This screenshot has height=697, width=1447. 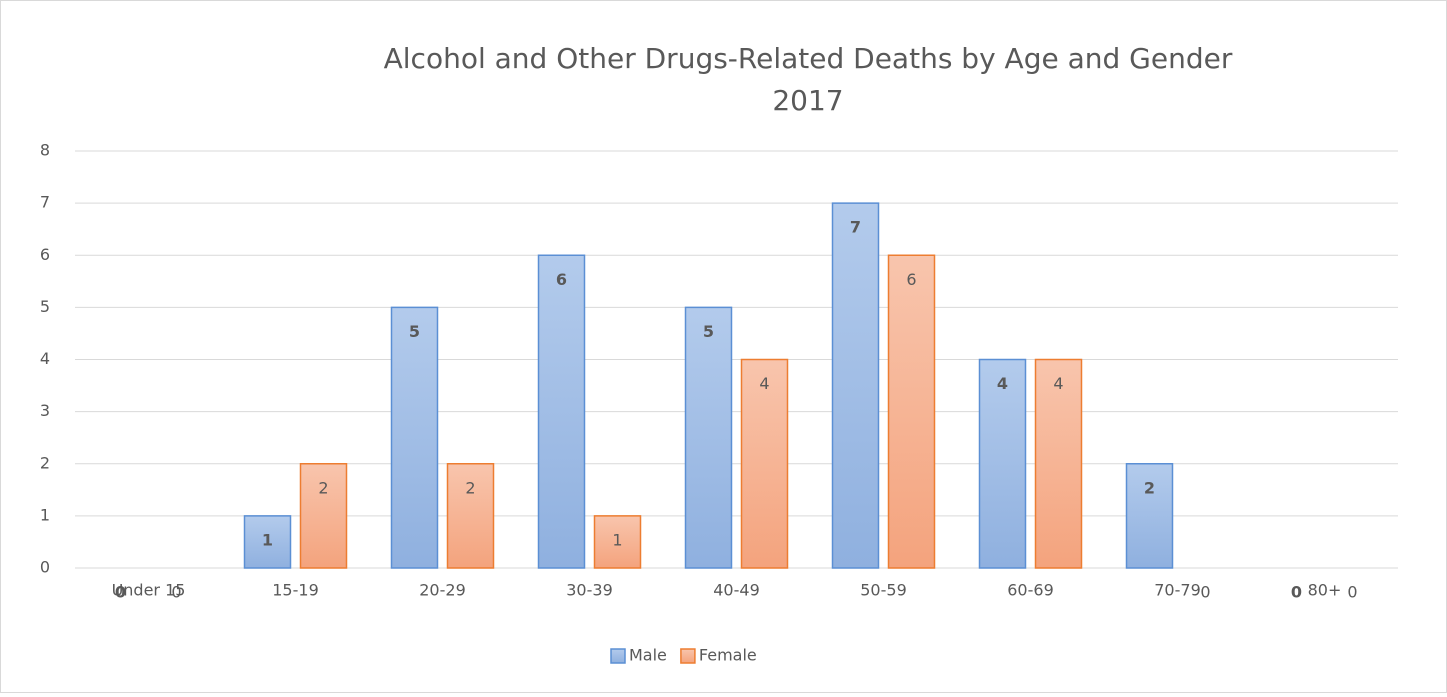 I want to click on chart-subtitle: 2017, so click(x=807, y=100).